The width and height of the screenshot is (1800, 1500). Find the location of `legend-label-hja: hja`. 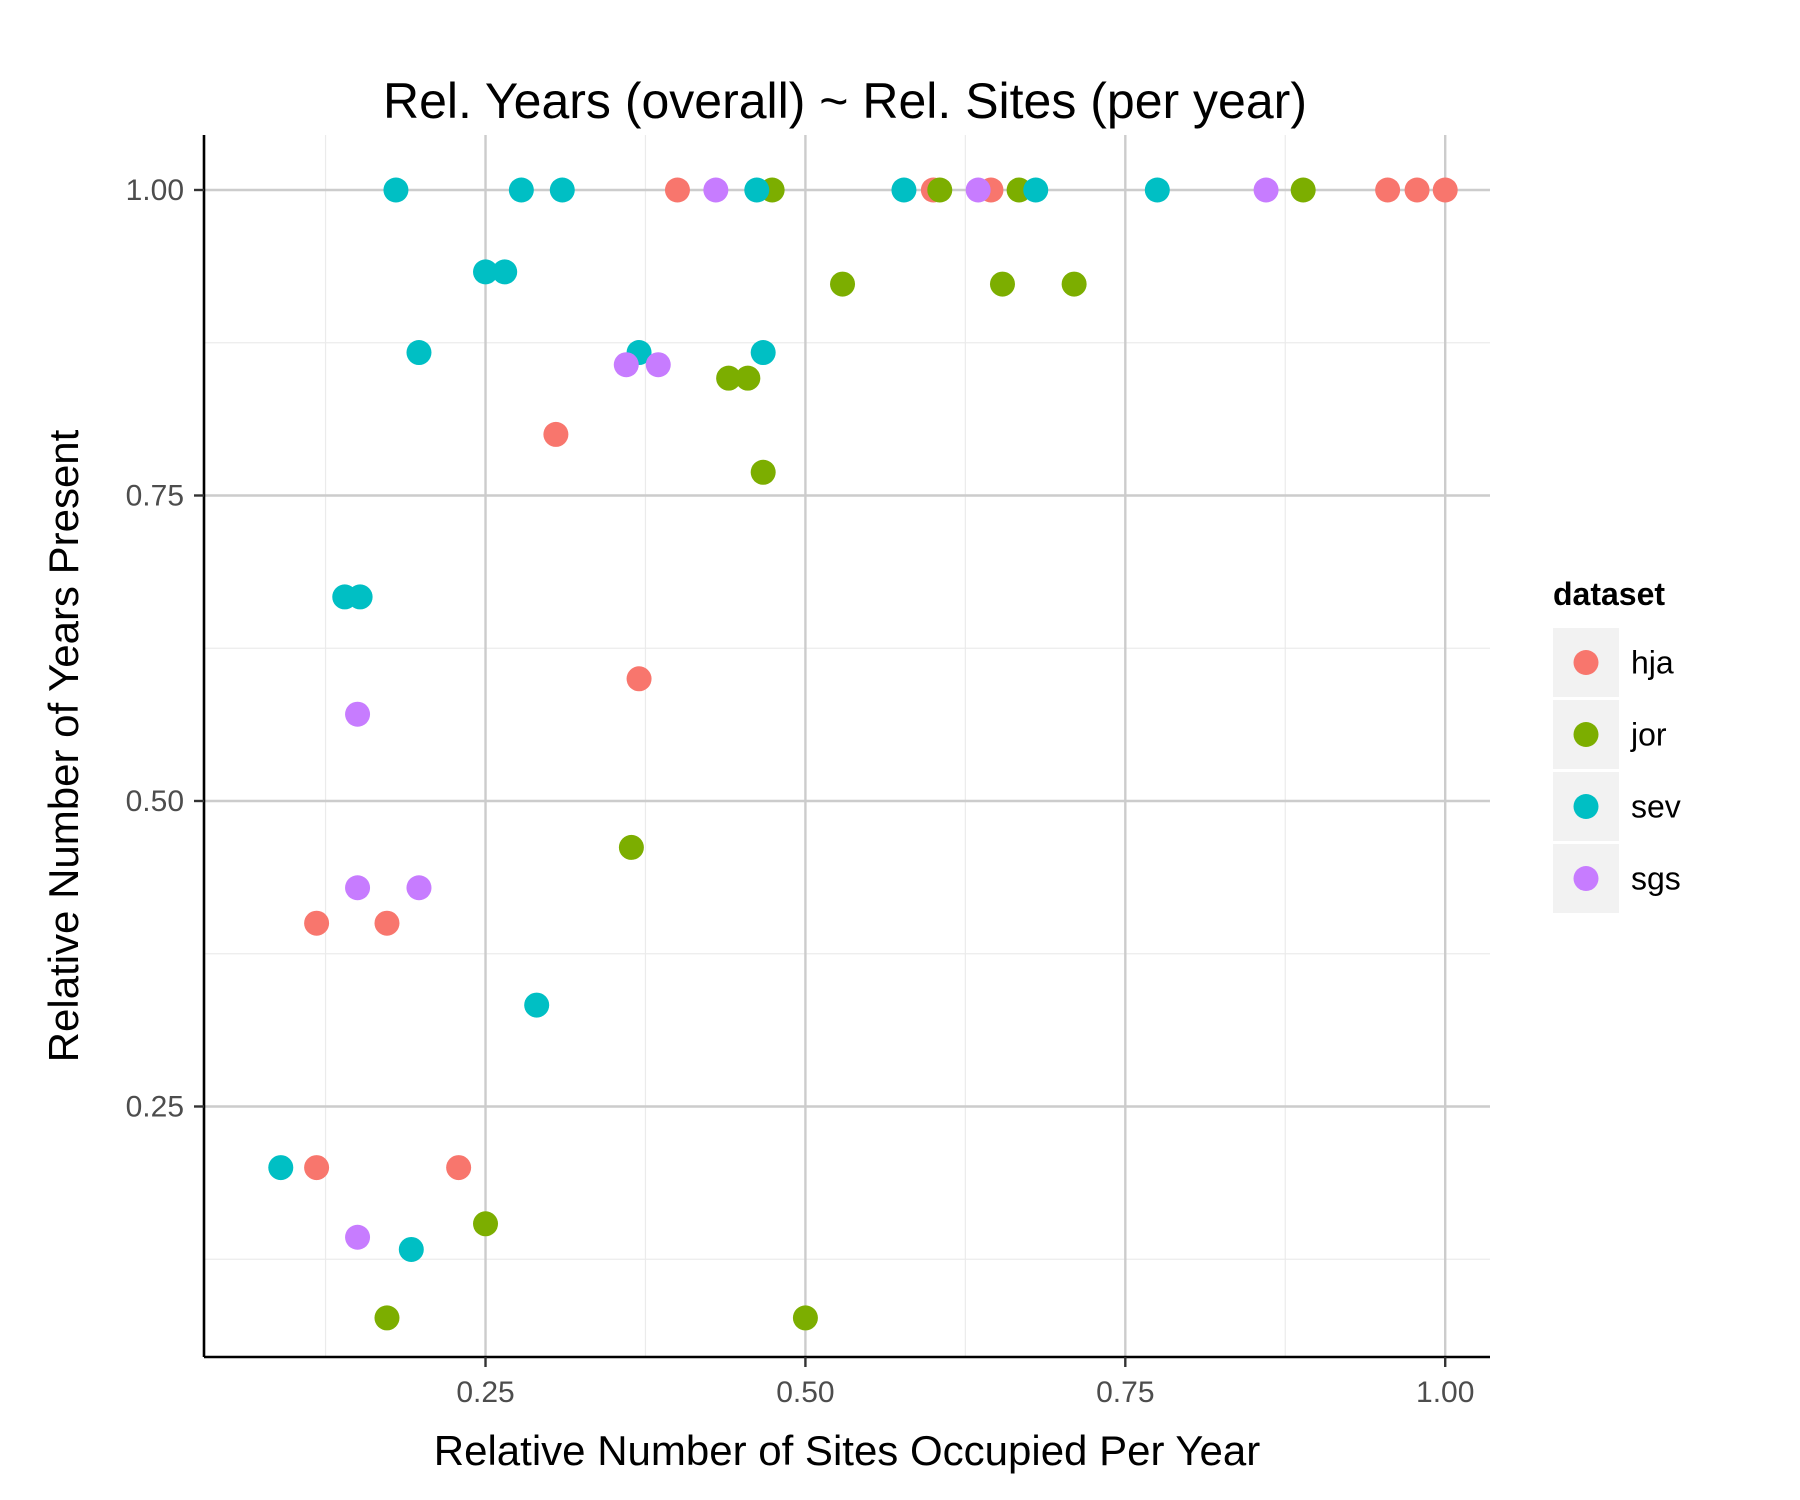

legend-label-hja: hja is located at coordinates (1652, 663).